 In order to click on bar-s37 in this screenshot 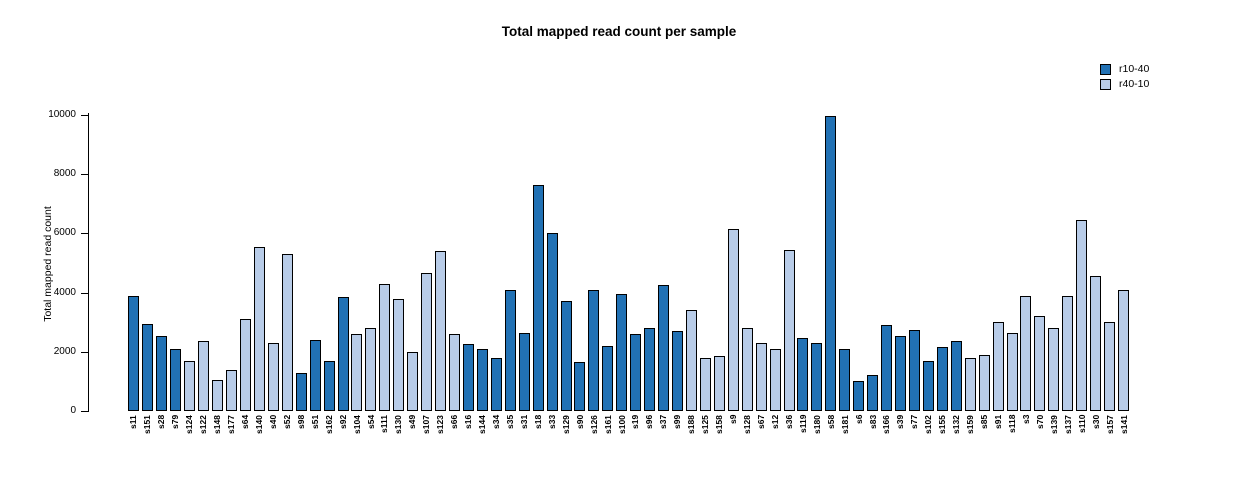, I will do `click(664, 348)`.